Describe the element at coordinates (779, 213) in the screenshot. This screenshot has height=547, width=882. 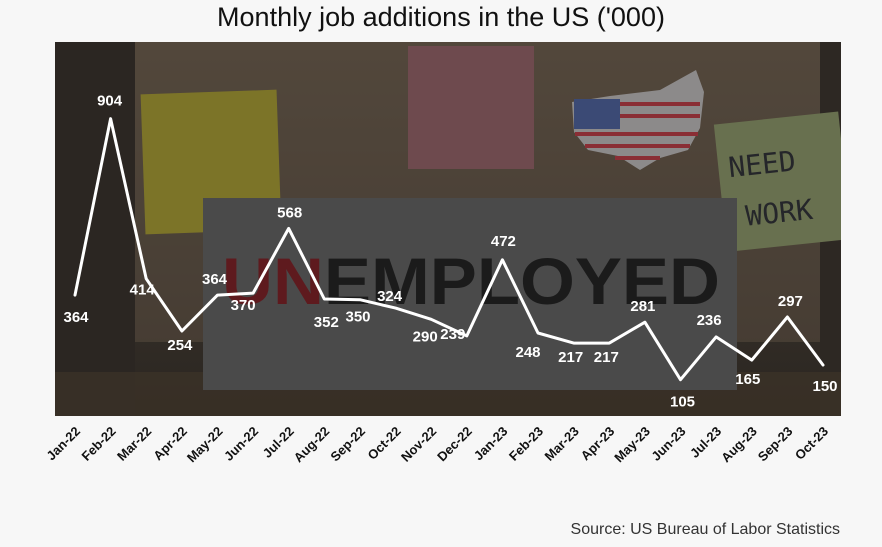
I see `note-work-text: WORK` at that location.